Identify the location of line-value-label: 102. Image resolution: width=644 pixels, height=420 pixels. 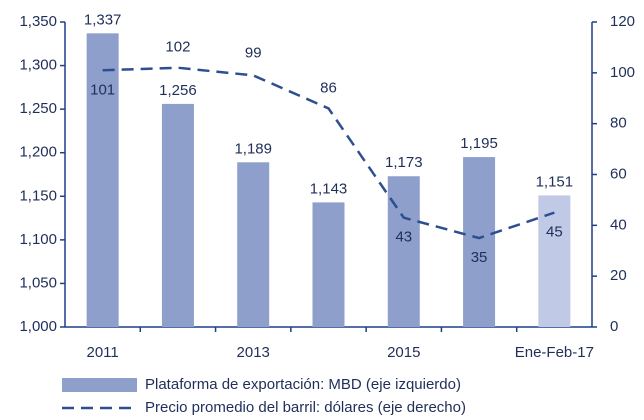
(177, 47).